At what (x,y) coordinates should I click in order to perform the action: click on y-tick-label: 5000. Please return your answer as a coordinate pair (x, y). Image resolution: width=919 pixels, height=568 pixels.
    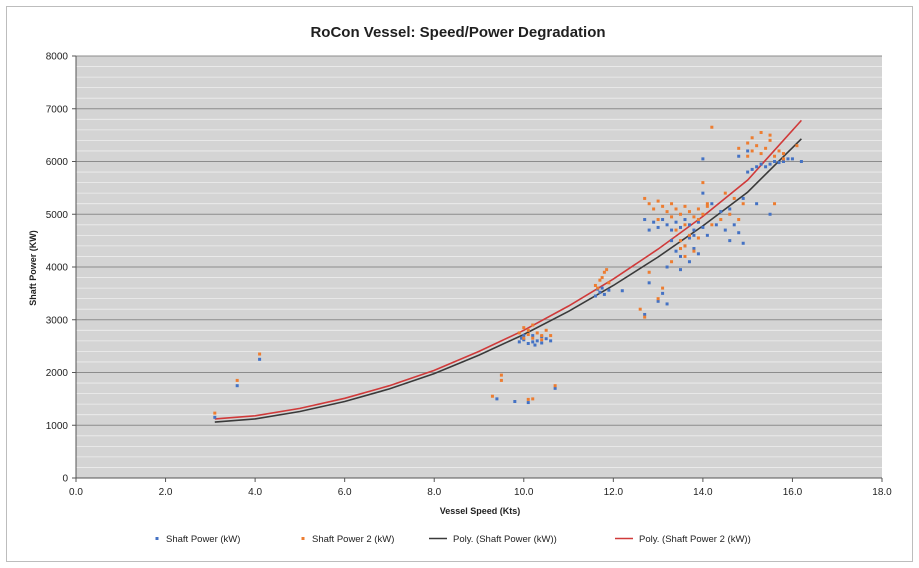
    Looking at the image, I should click on (57, 215).